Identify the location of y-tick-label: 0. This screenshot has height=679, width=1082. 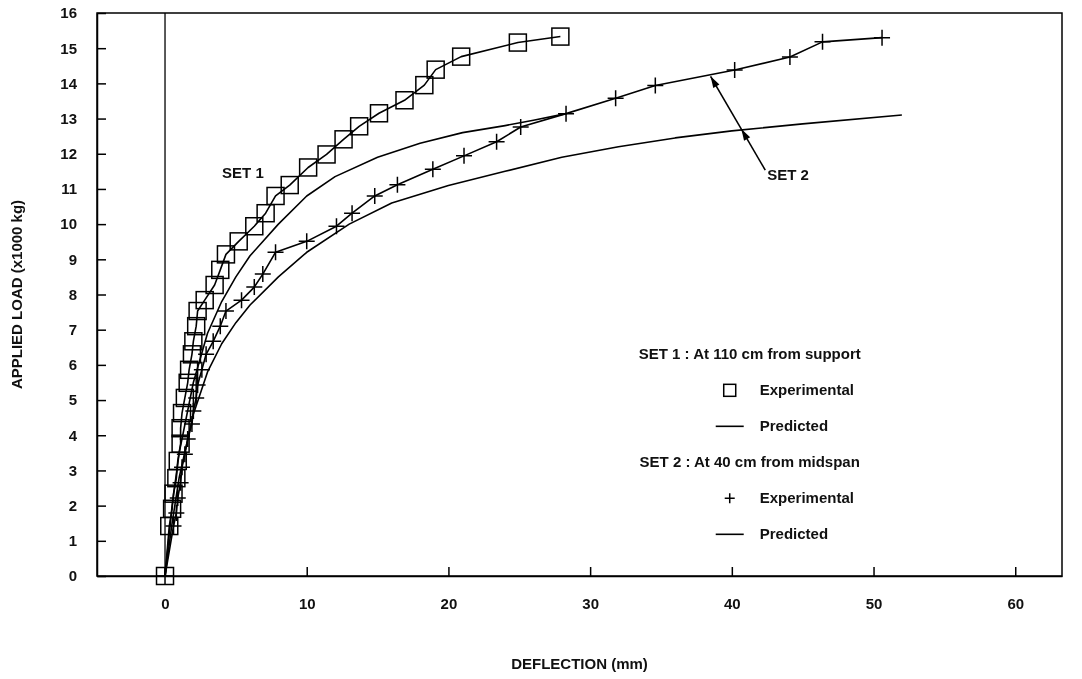
(72, 576).